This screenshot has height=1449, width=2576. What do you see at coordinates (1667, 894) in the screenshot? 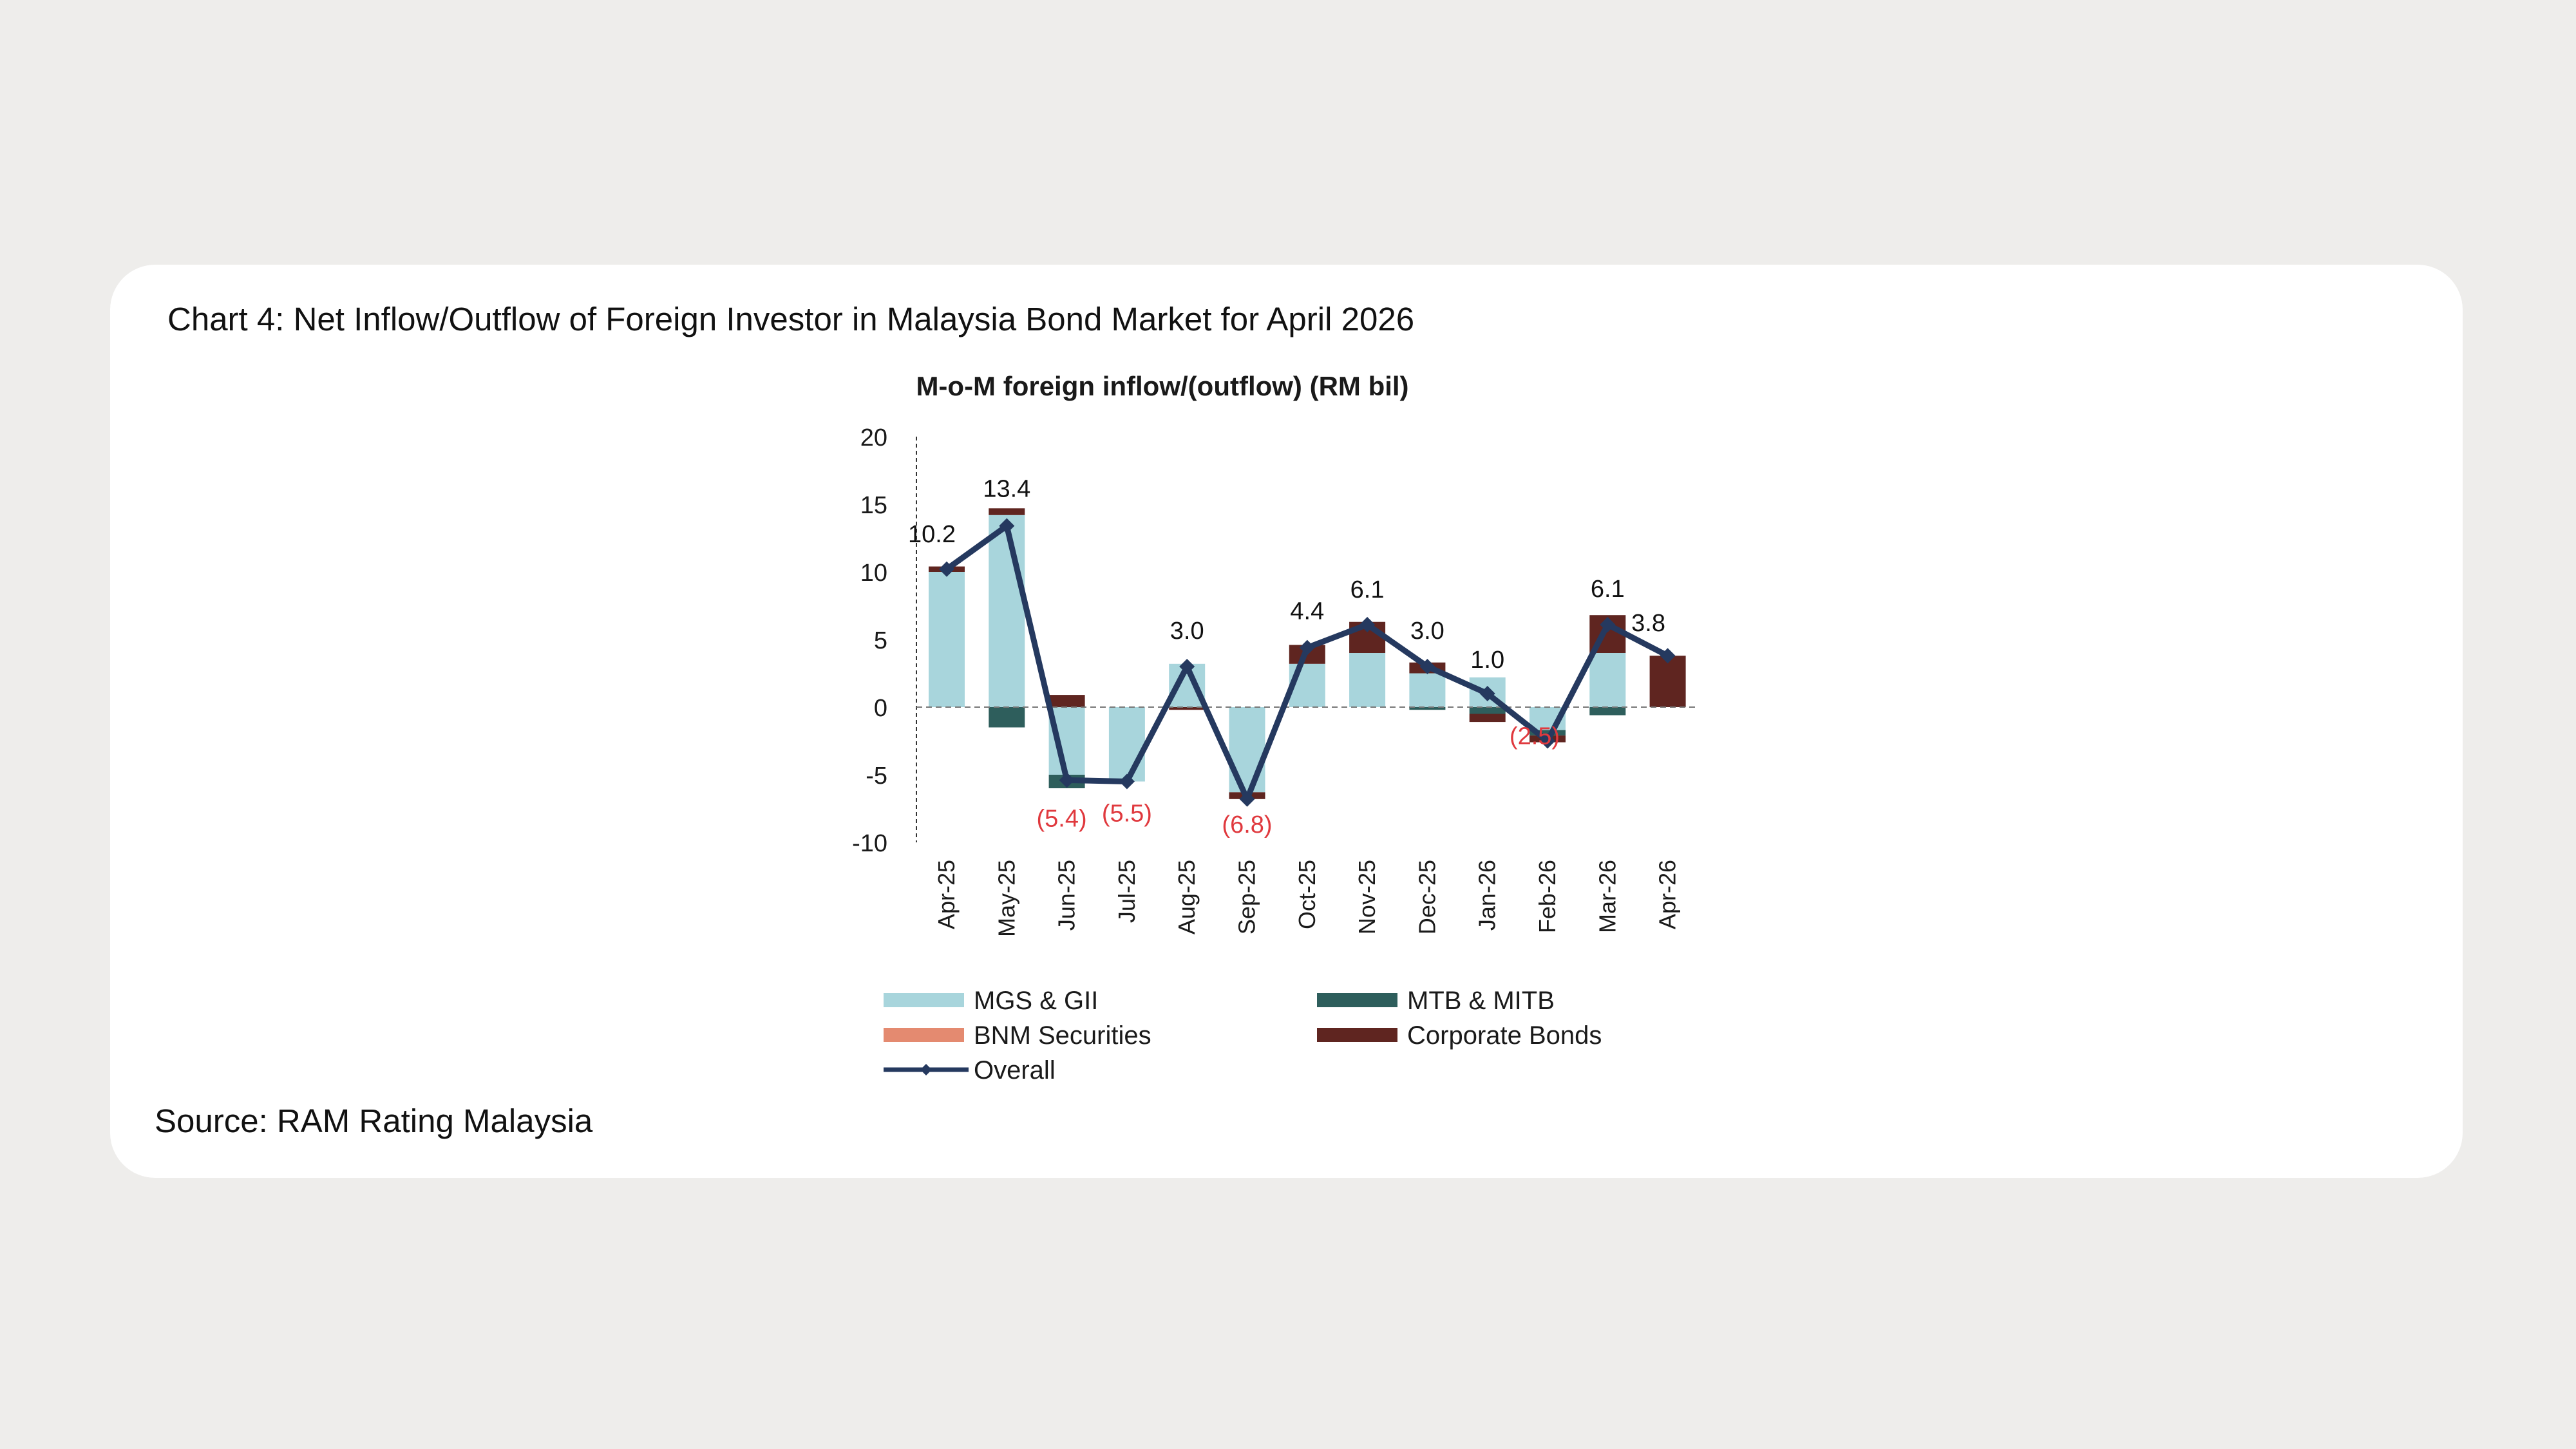
I see `x-tick-label: Apr-26` at bounding box center [1667, 894].